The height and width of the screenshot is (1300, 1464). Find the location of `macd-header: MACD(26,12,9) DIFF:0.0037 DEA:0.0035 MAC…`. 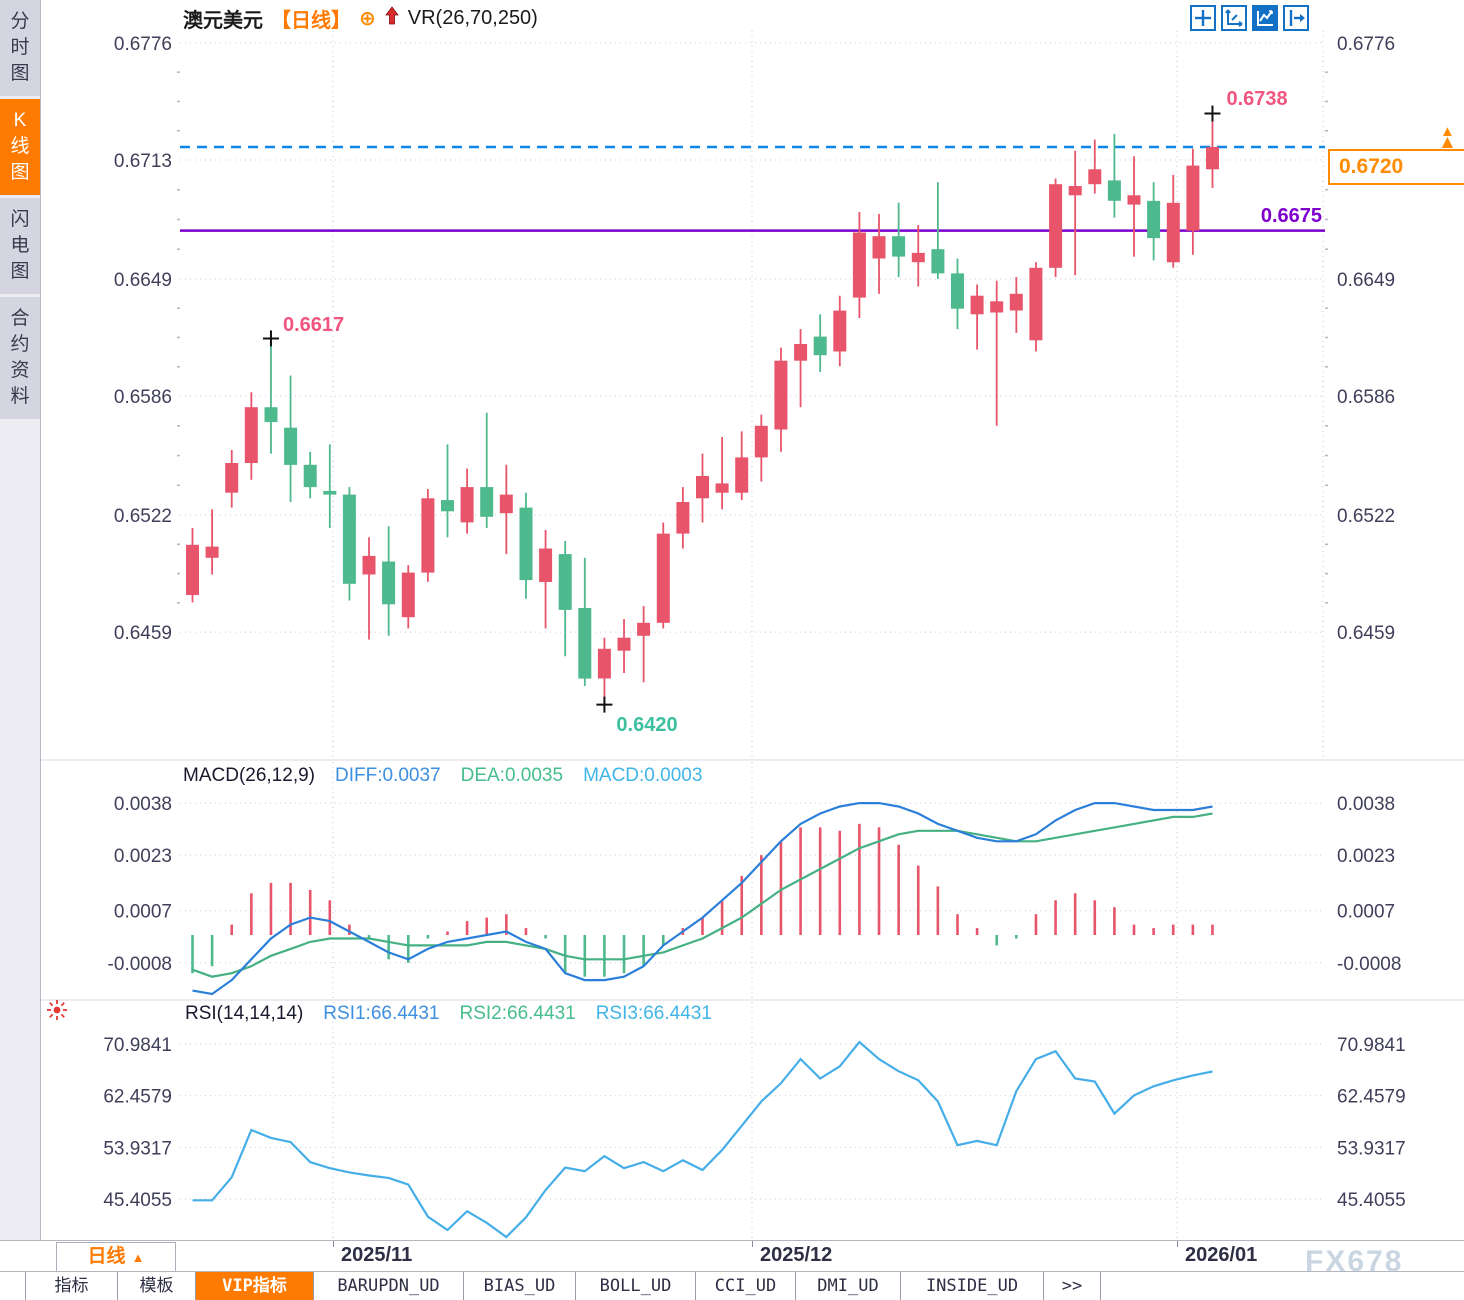

macd-header: MACD(26,12,9) DIFF:0.0037 DEA:0.0035 MAC… is located at coordinates (442, 776).